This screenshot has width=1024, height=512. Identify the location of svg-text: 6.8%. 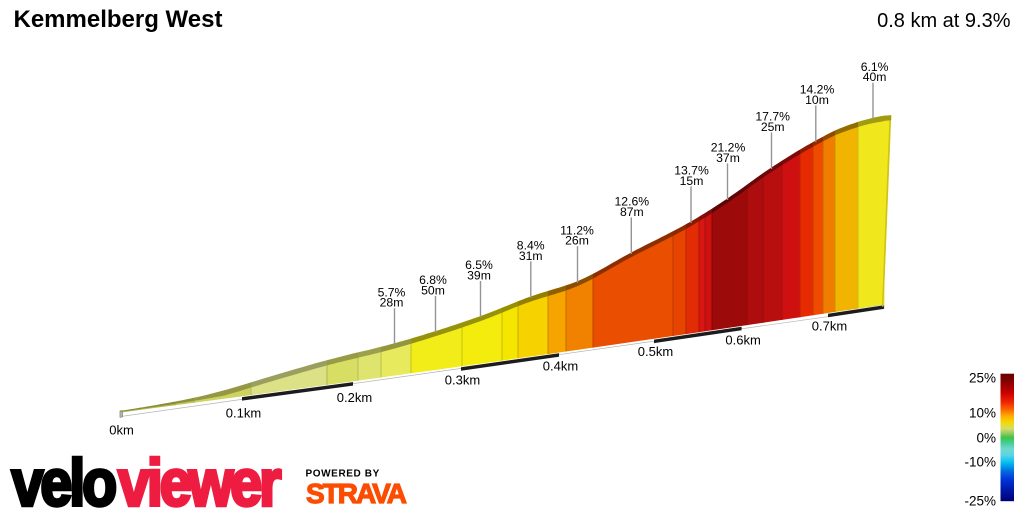
(433, 280).